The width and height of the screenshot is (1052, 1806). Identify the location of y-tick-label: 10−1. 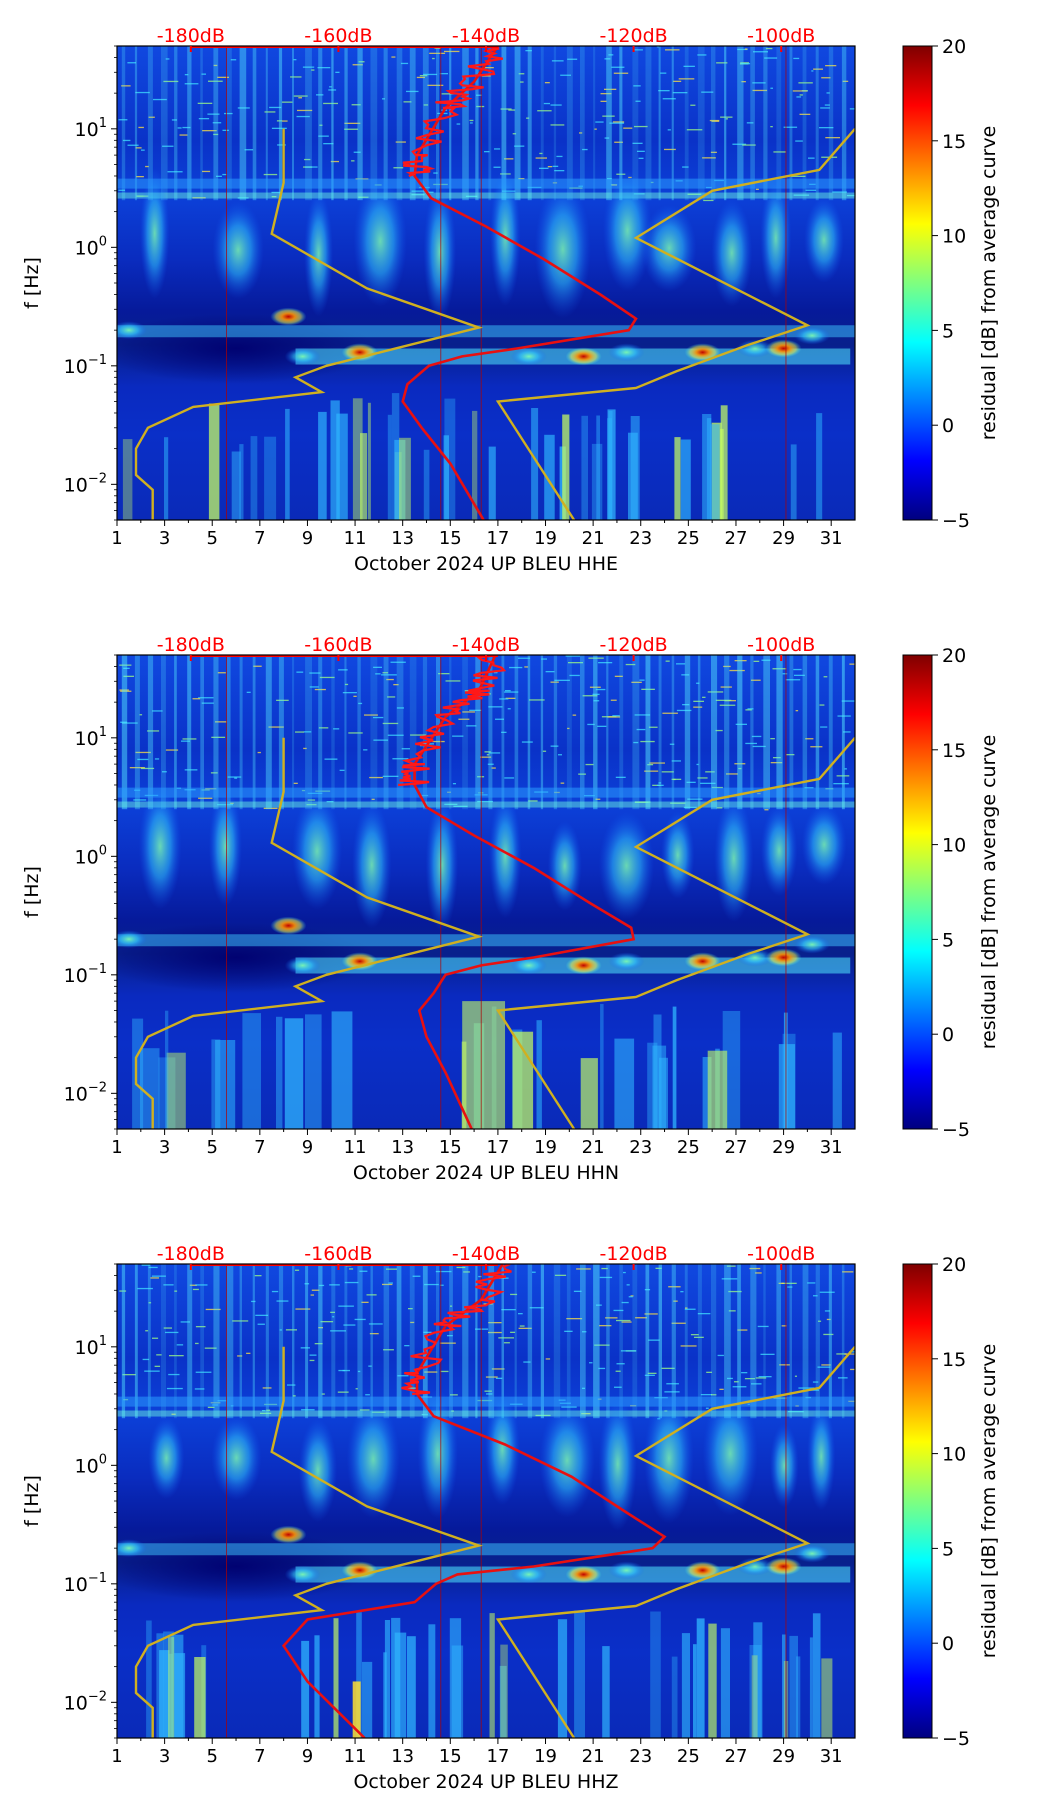
(85, 365).